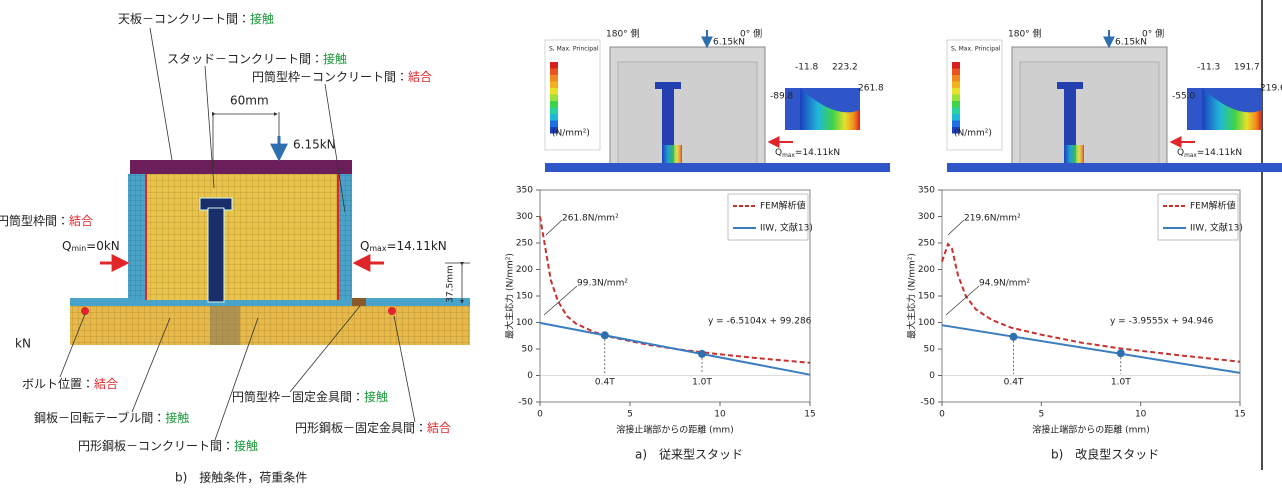  I want to click on stud-contour, so click(1074, 154).